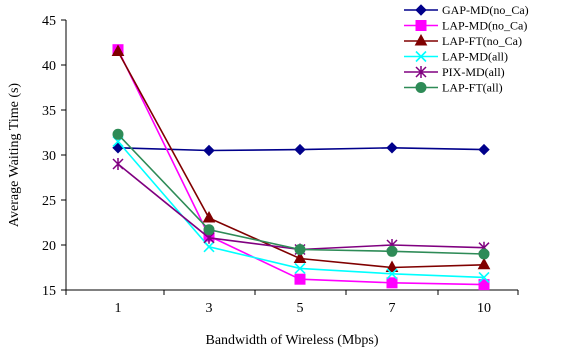  I want to click on legend-item: PIX-MD(all), so click(454, 72).